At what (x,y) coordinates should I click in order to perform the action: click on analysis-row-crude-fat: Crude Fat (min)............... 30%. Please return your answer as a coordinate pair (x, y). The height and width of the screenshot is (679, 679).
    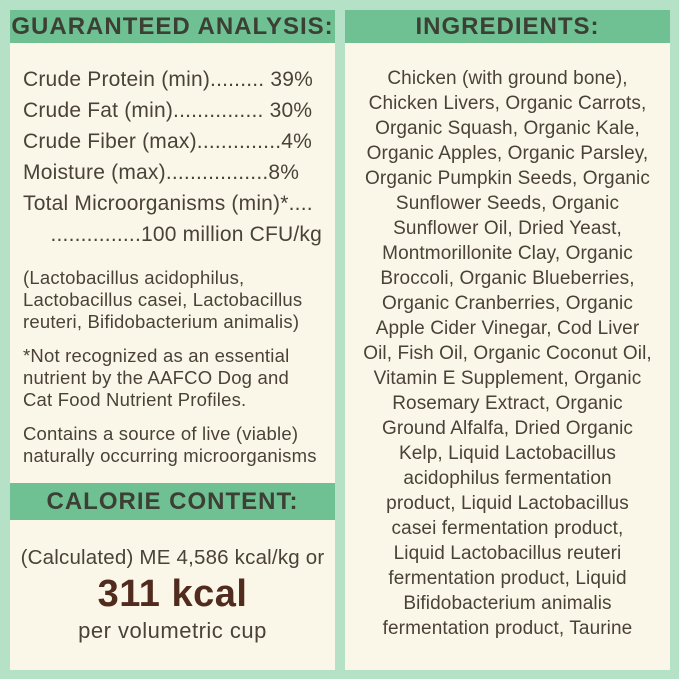
    Looking at the image, I should click on (172, 110).